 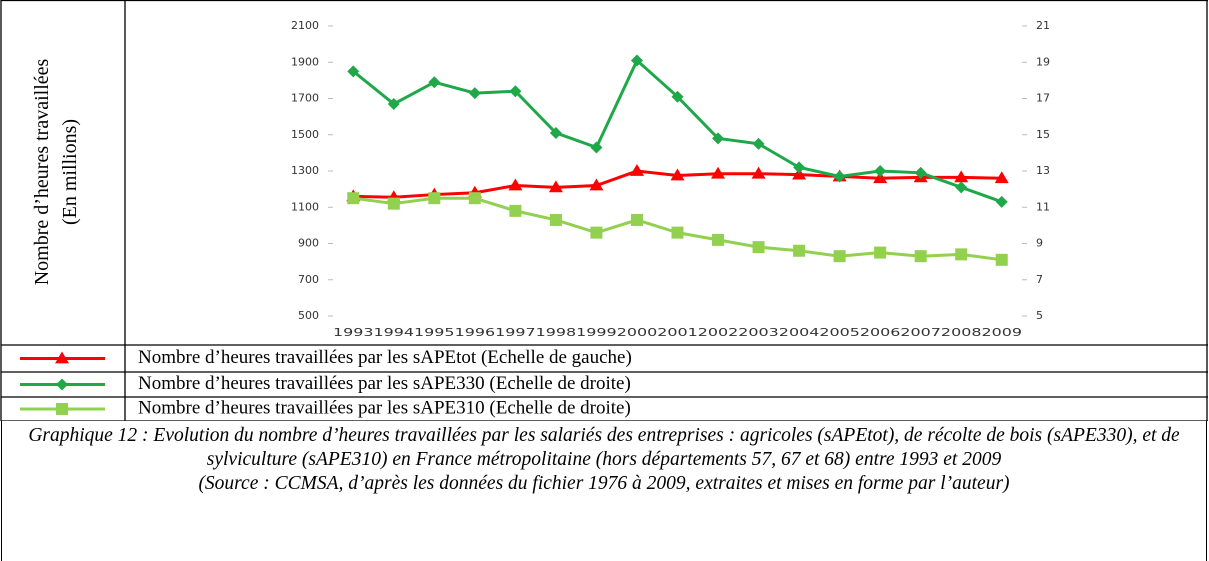 What do you see at coordinates (839, 332) in the screenshot?
I see `x-tick-label: 2005` at bounding box center [839, 332].